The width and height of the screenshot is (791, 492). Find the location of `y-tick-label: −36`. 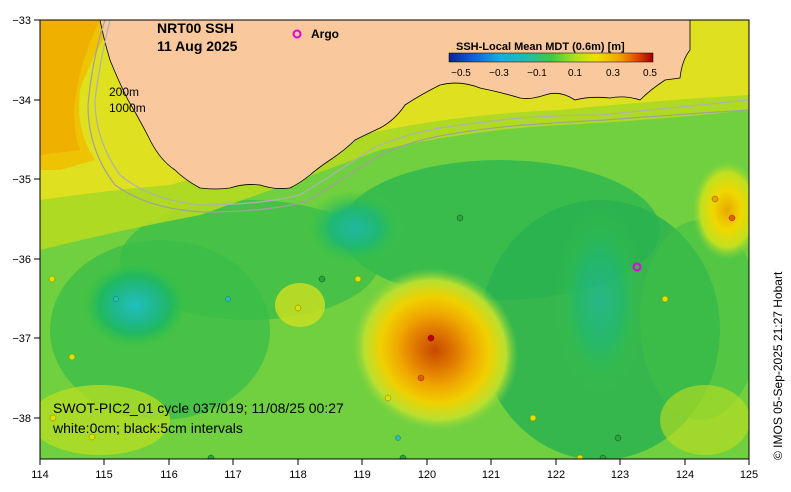

y-tick-label: −36 is located at coordinates (21, 260).